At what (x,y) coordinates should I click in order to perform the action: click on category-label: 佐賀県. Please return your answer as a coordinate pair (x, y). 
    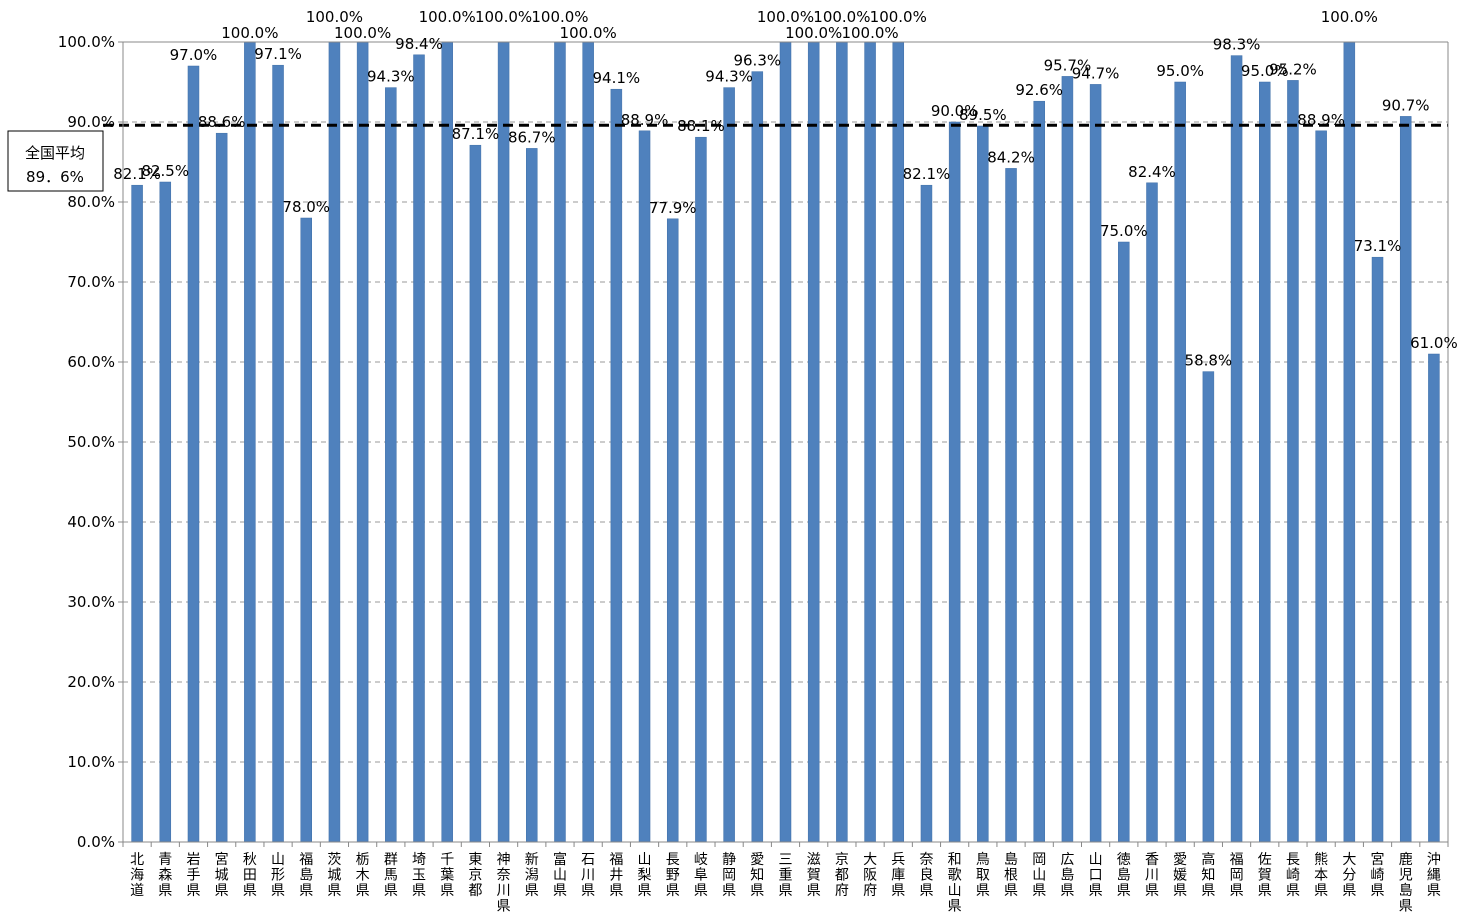
    Looking at the image, I should click on (1265, 875).